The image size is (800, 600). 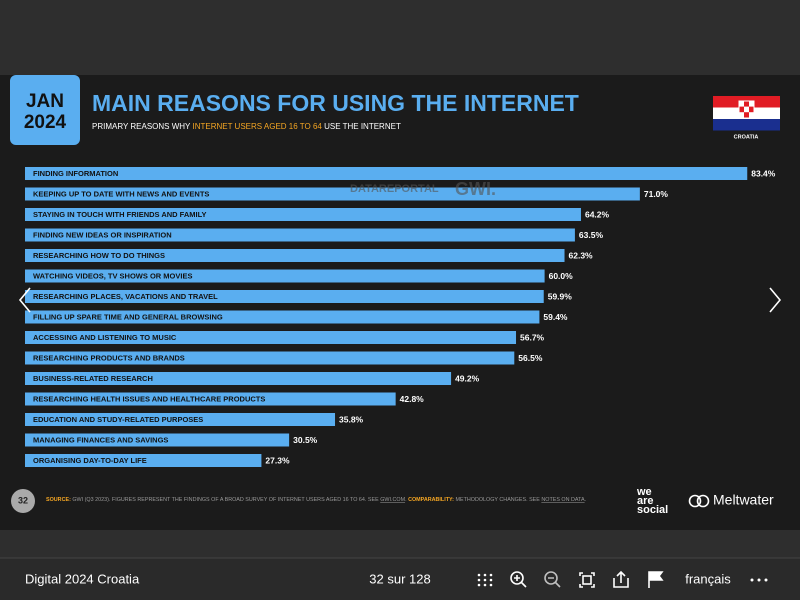 I want to click on value-label: 60.0%, so click(x=561, y=276).